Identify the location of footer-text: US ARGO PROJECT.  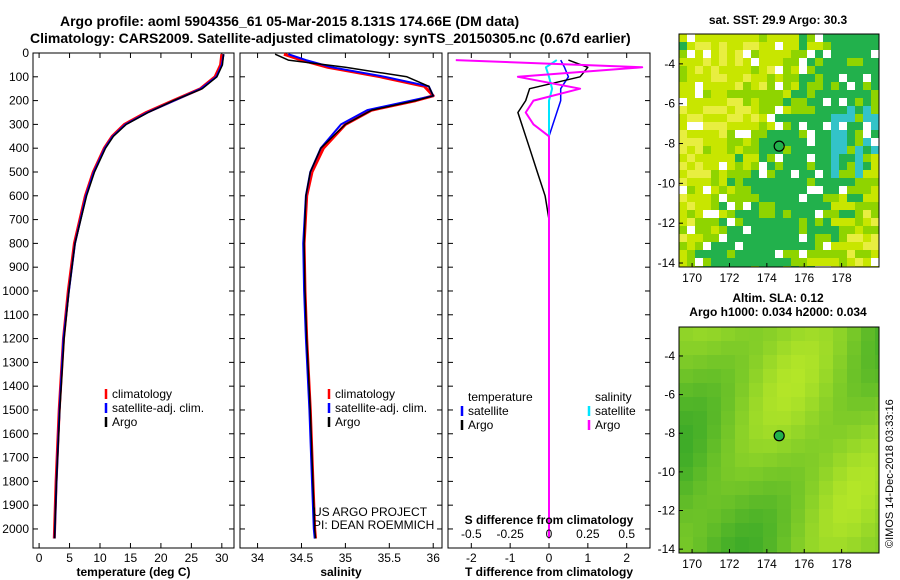
(370, 512).